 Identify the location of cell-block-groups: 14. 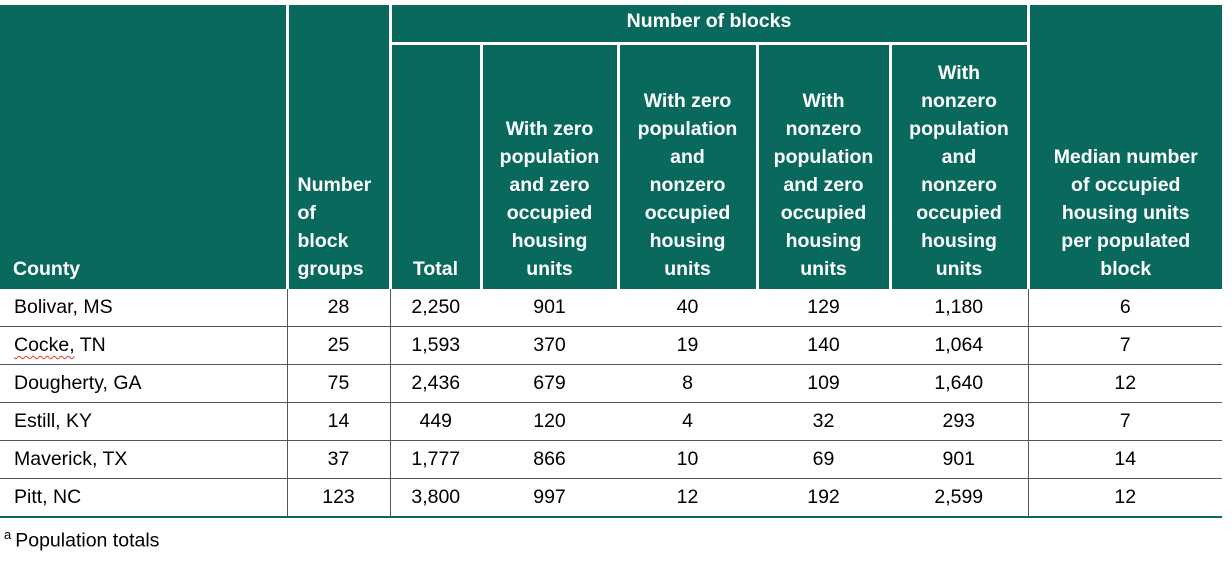
(339, 421).